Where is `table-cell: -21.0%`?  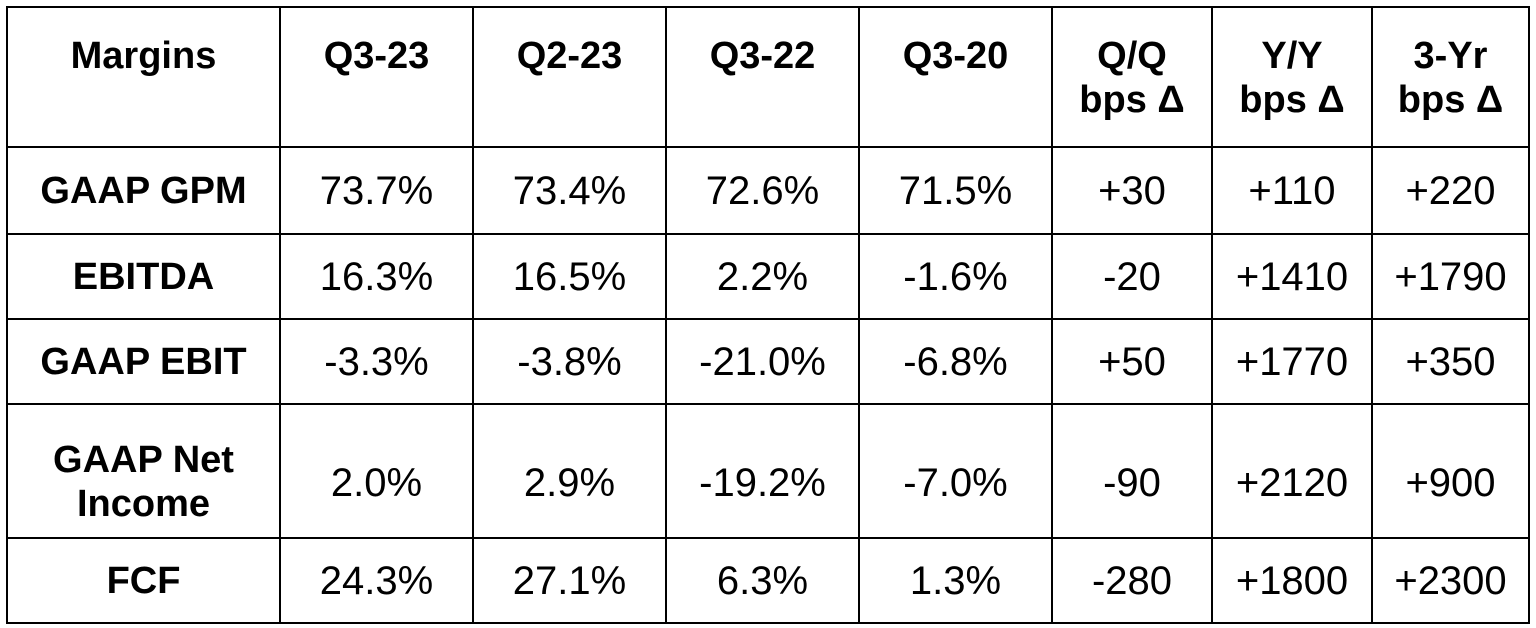 table-cell: -21.0% is located at coordinates (762, 361).